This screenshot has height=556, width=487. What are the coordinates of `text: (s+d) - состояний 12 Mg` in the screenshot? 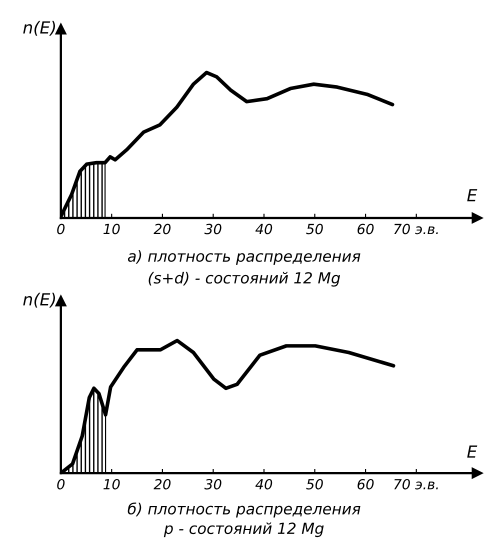 It's located at (244, 279).